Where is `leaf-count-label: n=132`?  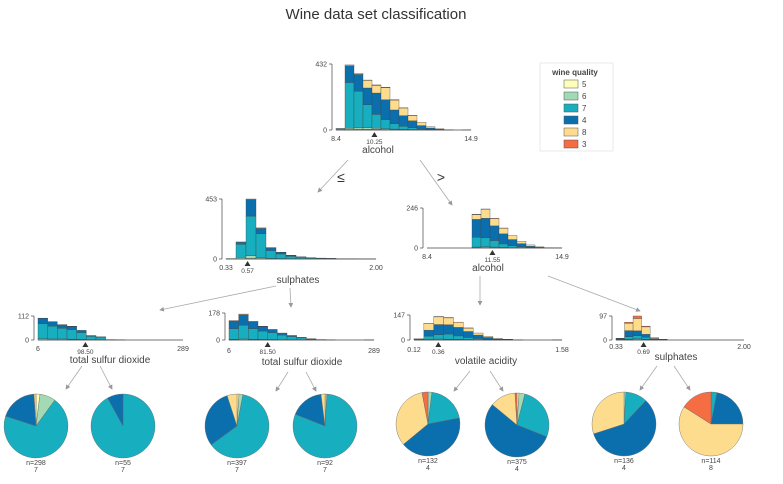 leaf-count-label: n=132 is located at coordinates (428, 461).